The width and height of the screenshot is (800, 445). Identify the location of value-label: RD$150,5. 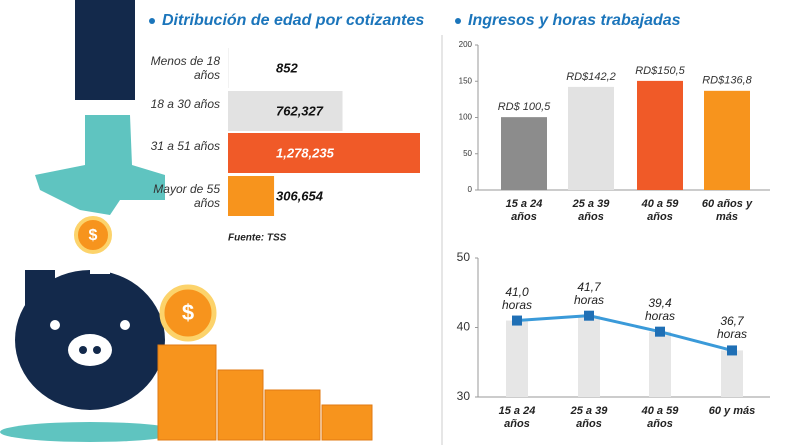
(660, 71).